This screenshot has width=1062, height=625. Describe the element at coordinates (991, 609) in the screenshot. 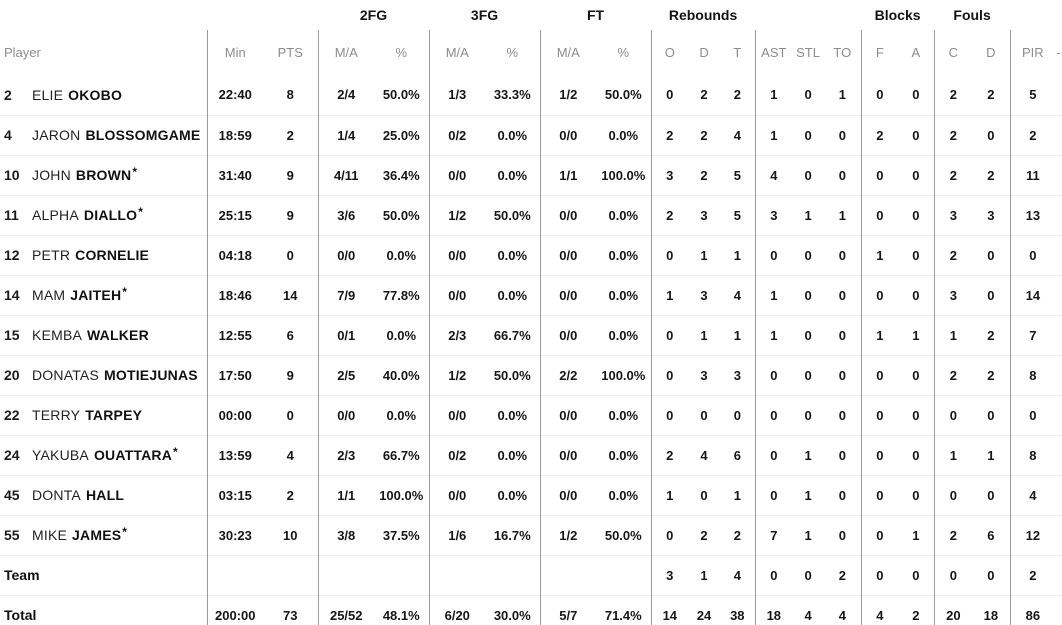

I see `cell-foul_d: 18` at that location.